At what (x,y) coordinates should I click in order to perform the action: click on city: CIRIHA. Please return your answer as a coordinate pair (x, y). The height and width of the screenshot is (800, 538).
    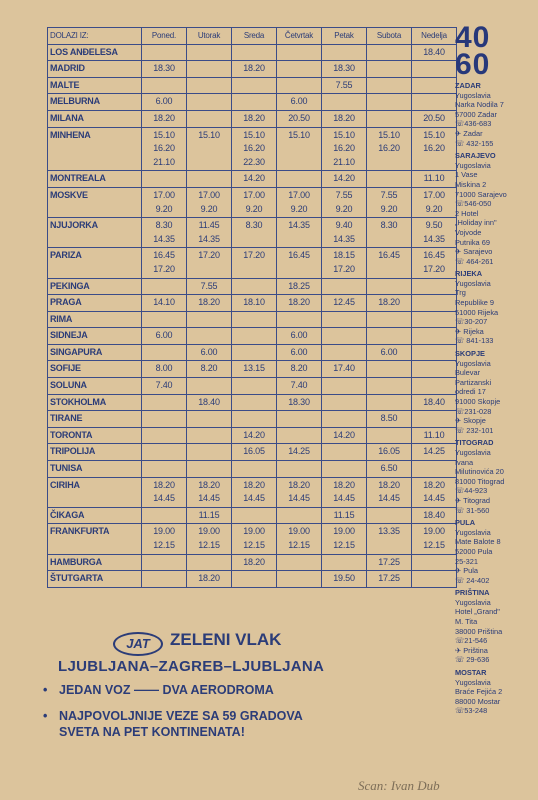
    Looking at the image, I should click on (94, 492).